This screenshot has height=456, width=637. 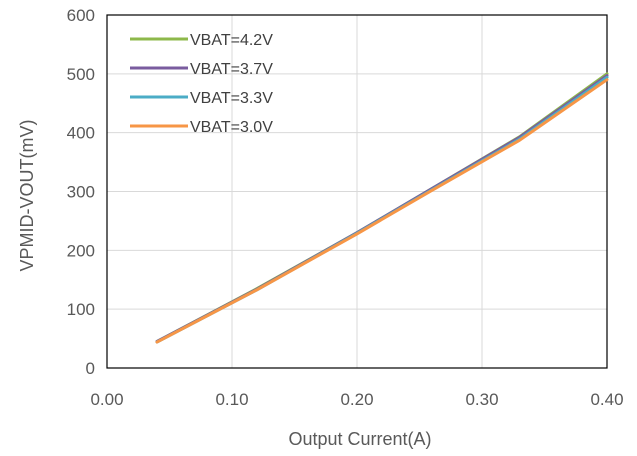 I want to click on x-tick-label: 0.00, so click(x=106, y=399).